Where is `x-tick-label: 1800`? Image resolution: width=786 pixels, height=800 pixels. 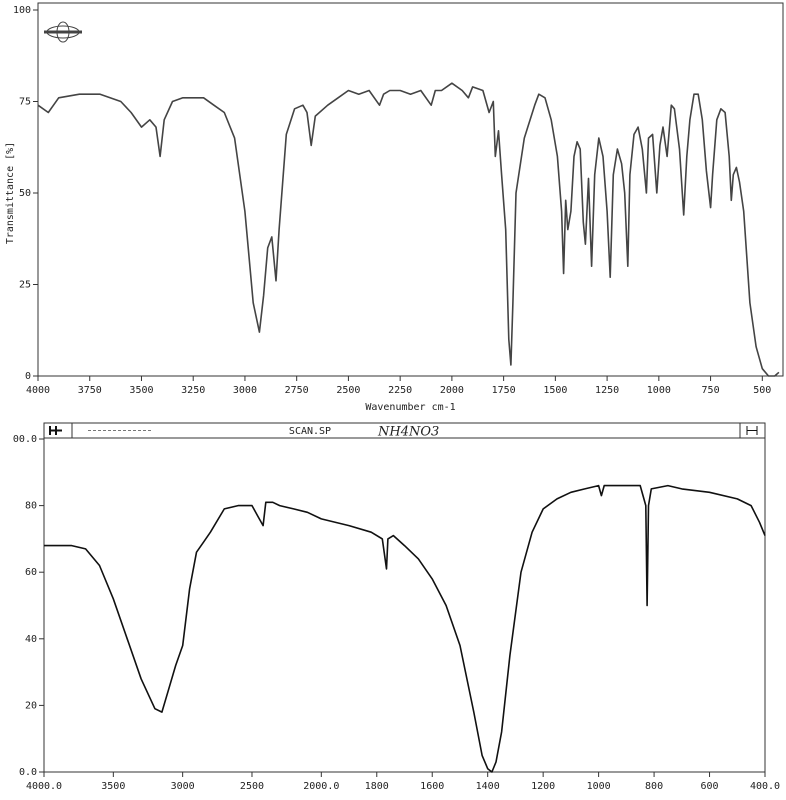
x-tick-label: 1800 is located at coordinates (377, 786).